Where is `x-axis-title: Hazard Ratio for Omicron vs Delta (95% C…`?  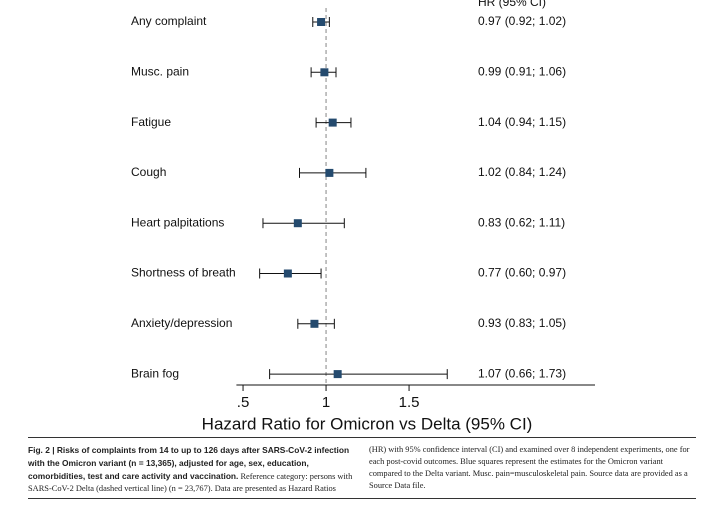 x-axis-title: Hazard Ratio for Omicron vs Delta (95% C… is located at coordinates (367, 423).